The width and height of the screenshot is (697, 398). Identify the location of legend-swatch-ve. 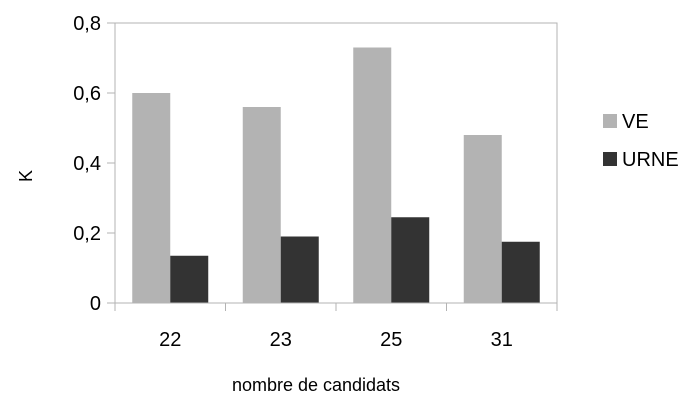
(610, 121).